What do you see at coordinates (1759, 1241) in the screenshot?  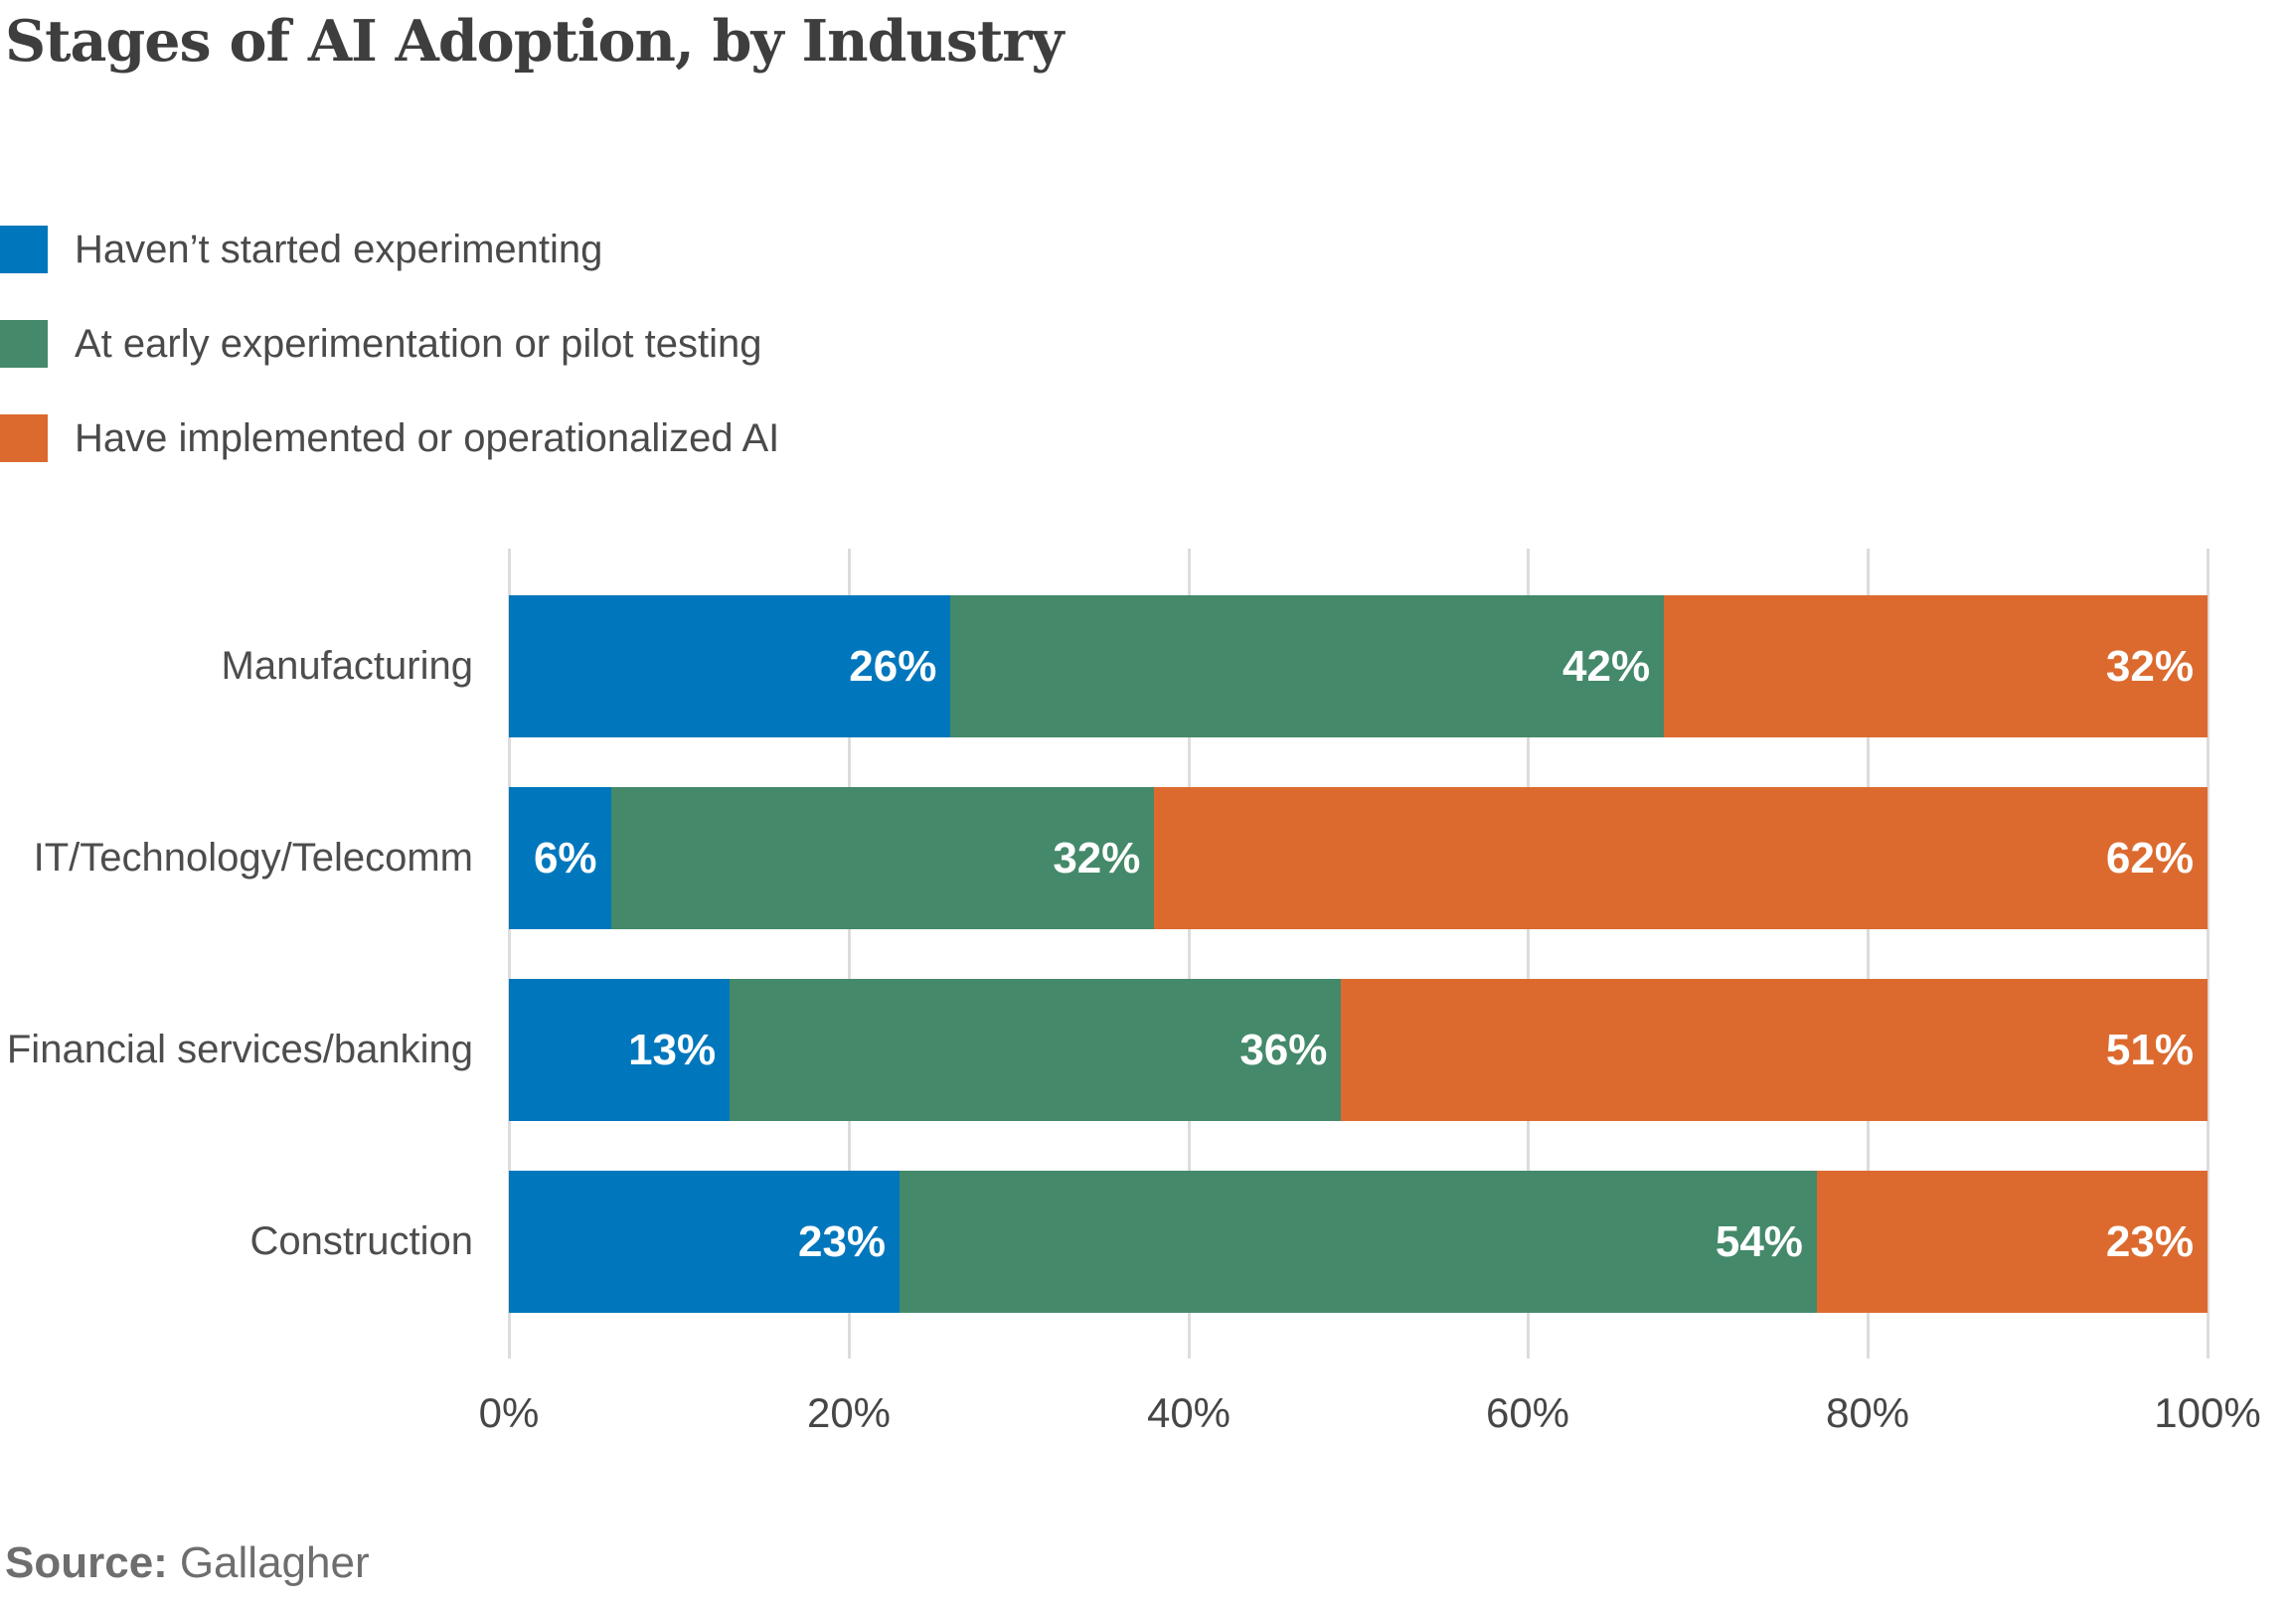 I see `value-label: 54%` at bounding box center [1759, 1241].